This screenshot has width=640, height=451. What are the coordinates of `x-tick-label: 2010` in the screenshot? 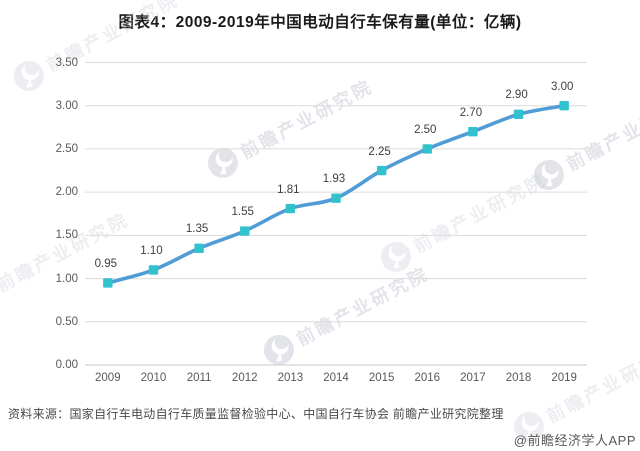 It's located at (153, 378).